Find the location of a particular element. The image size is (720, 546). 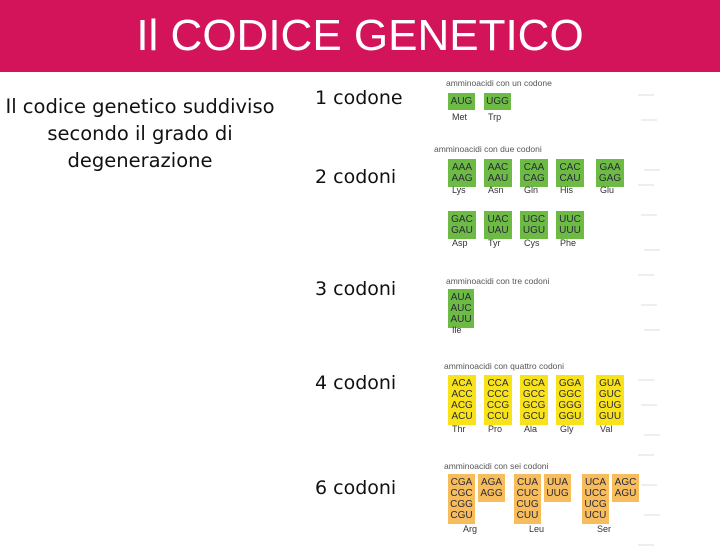

codon-box: GUA GUC GUG GUU is located at coordinates (610, 400).